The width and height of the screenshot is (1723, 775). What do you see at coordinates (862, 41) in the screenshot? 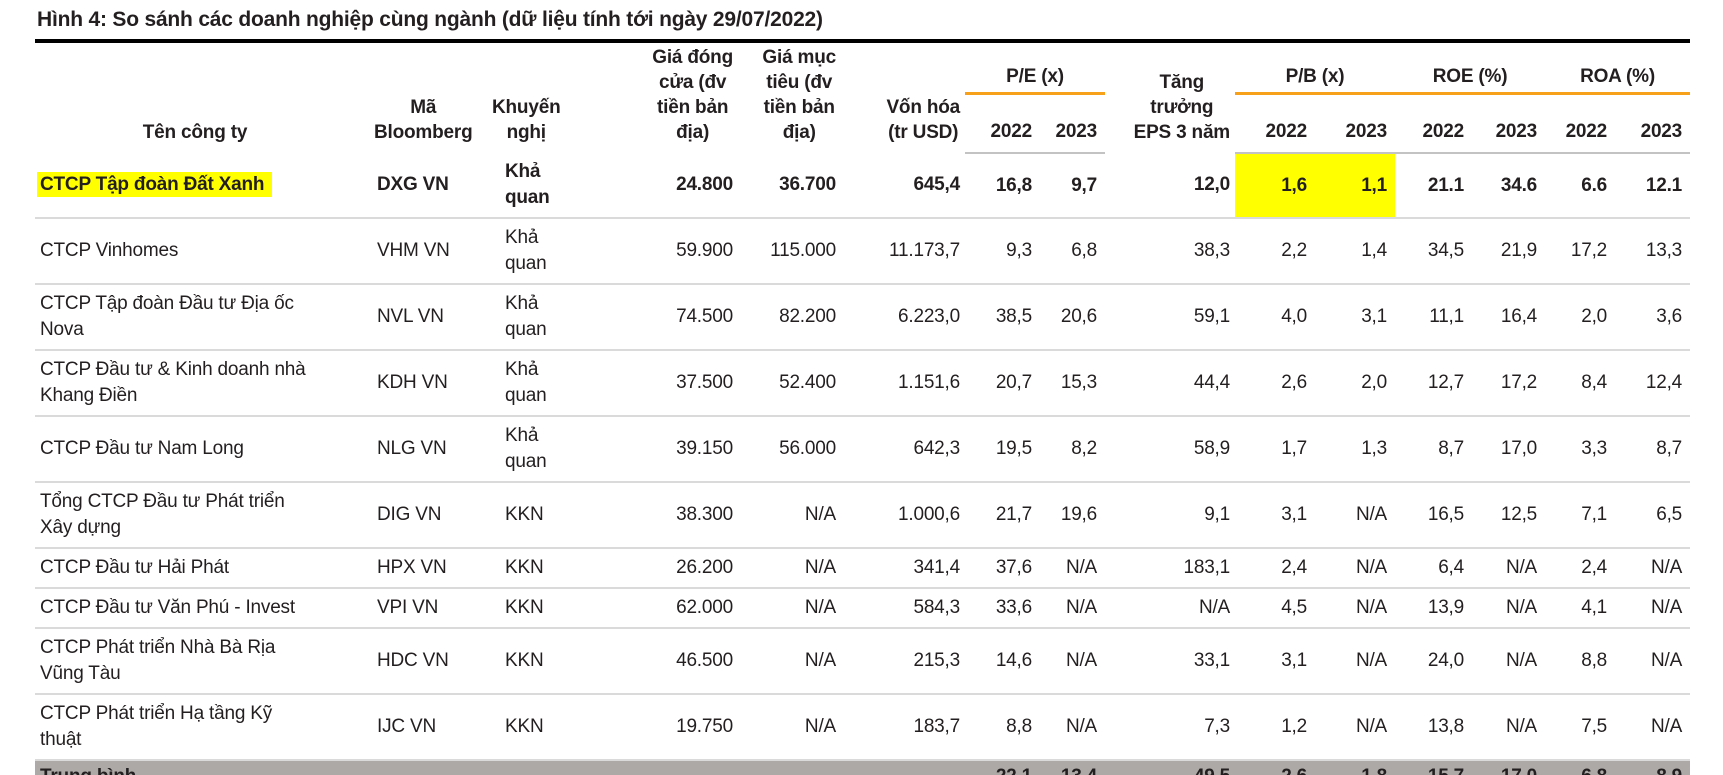
I see `title-divider` at bounding box center [862, 41].